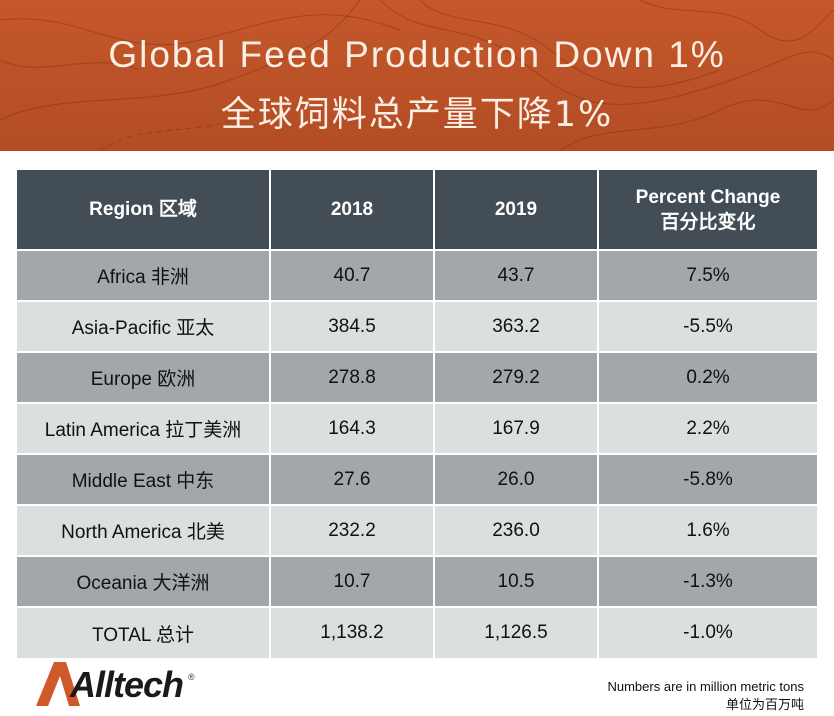  What do you see at coordinates (764, 704) in the screenshot?
I see `units-note-zh: 单位为百万吨` at bounding box center [764, 704].